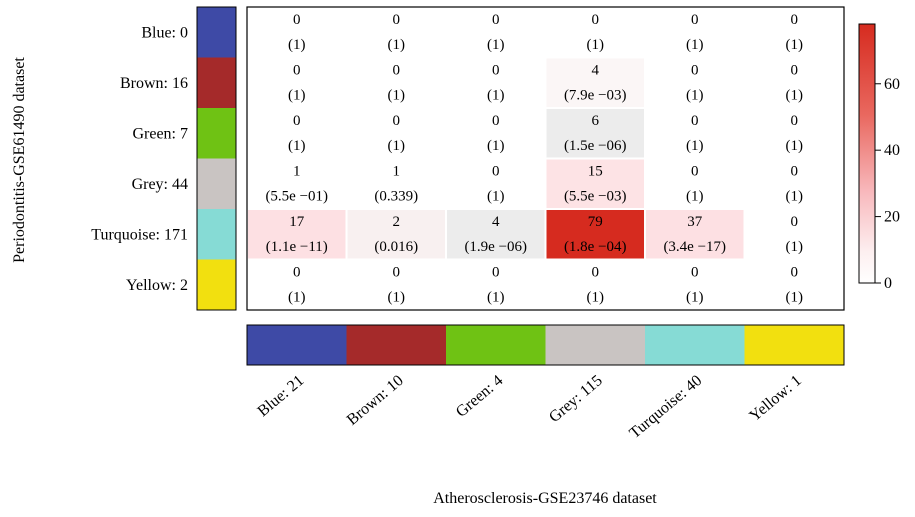 The image size is (915, 517). Describe the element at coordinates (160, 184) in the screenshot. I see `y-category-label: Grey: 44` at that location.